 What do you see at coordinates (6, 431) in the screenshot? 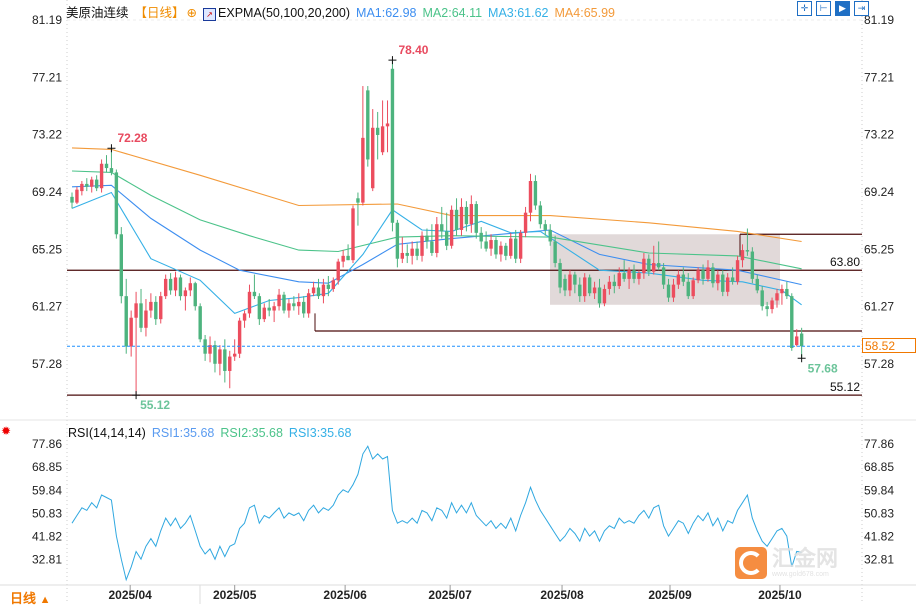
I see `sun-icon: ✹` at bounding box center [6, 431].